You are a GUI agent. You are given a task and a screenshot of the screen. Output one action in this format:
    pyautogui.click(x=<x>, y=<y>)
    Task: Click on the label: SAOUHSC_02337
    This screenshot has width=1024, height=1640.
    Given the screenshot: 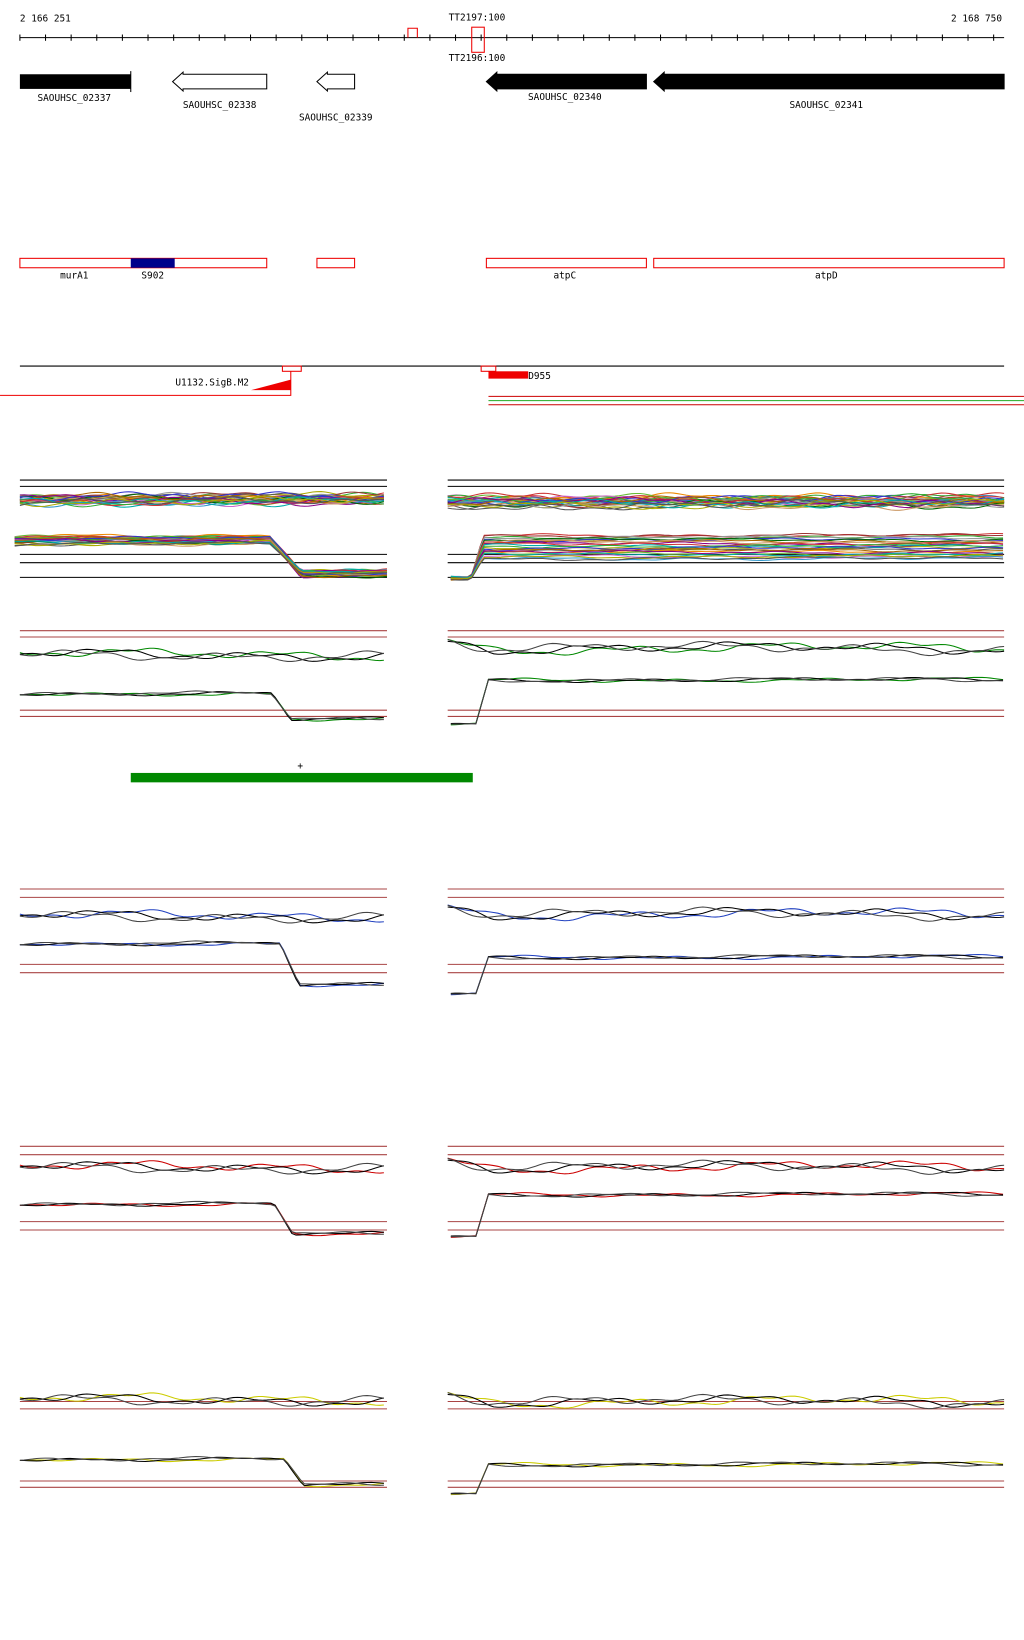 What is the action you would take?
    pyautogui.click(x=74, y=98)
    